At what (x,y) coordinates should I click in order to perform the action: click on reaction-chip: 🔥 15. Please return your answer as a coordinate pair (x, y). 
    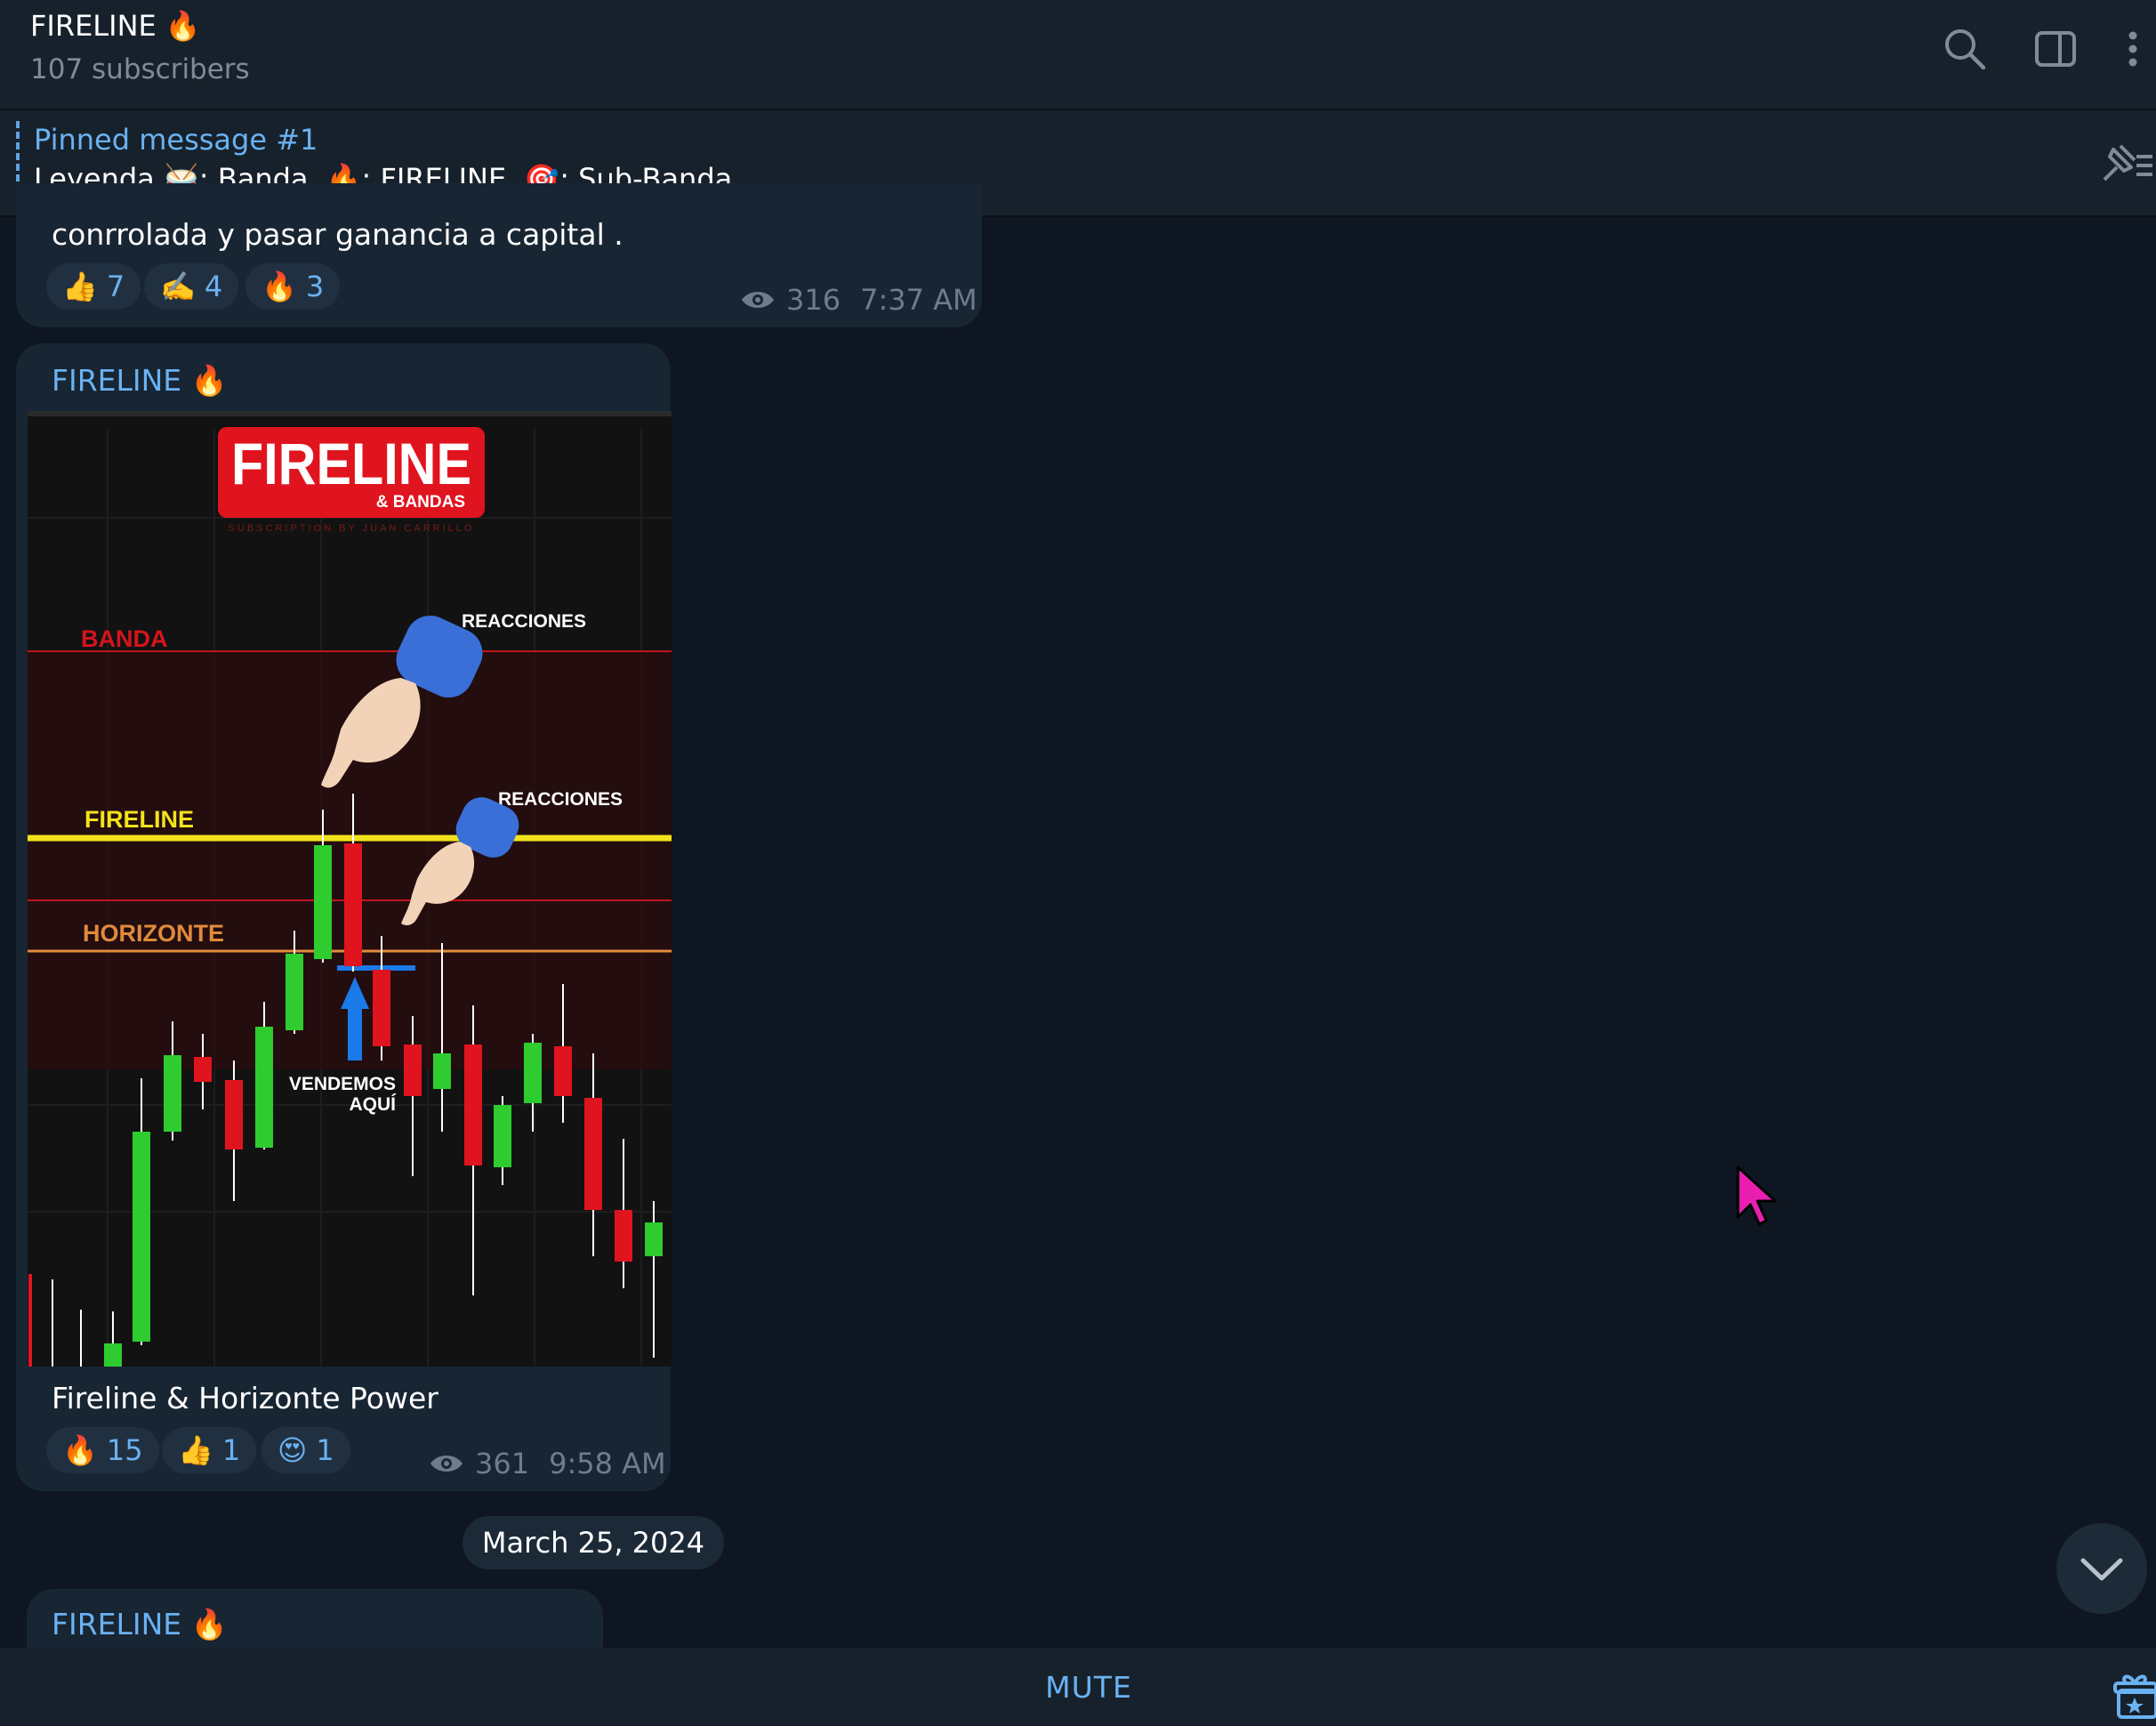
    Looking at the image, I should click on (103, 1450).